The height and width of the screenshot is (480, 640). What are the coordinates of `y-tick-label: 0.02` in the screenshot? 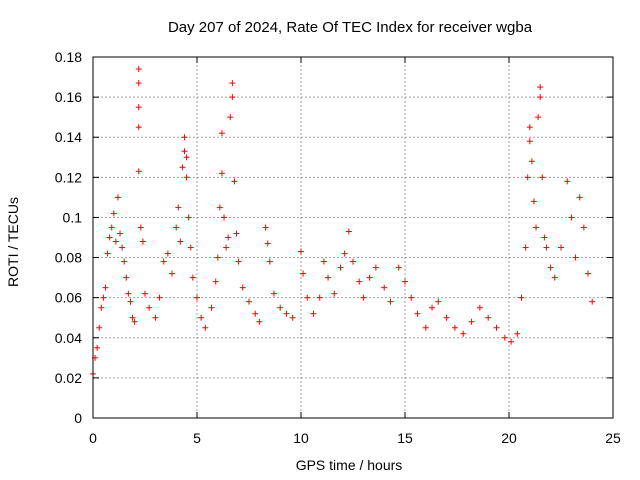 It's located at (68, 378).